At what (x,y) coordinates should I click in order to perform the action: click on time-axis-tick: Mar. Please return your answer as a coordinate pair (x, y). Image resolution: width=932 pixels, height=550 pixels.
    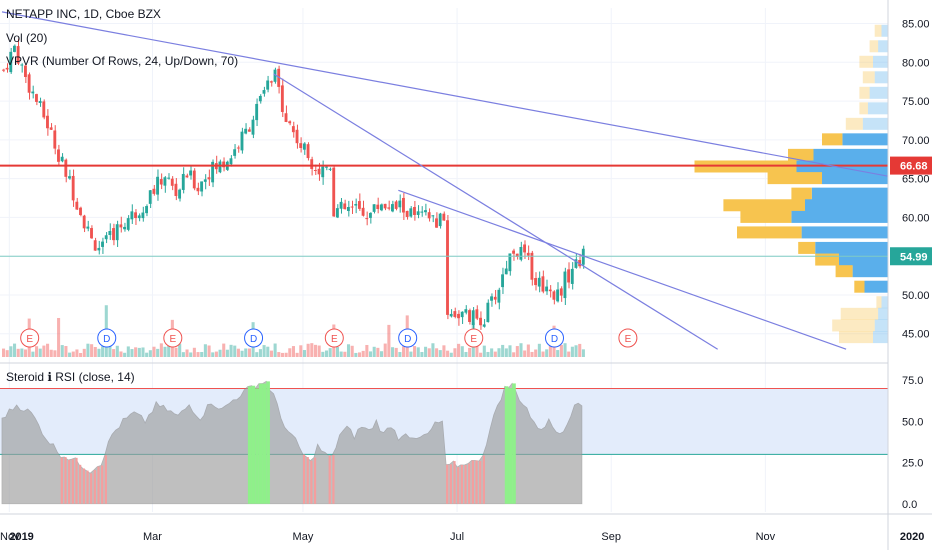
    Looking at the image, I should click on (152, 537).